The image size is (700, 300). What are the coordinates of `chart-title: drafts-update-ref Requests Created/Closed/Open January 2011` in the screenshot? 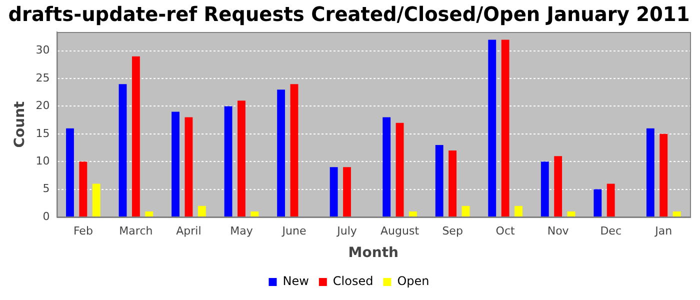 It's located at (349, 14).